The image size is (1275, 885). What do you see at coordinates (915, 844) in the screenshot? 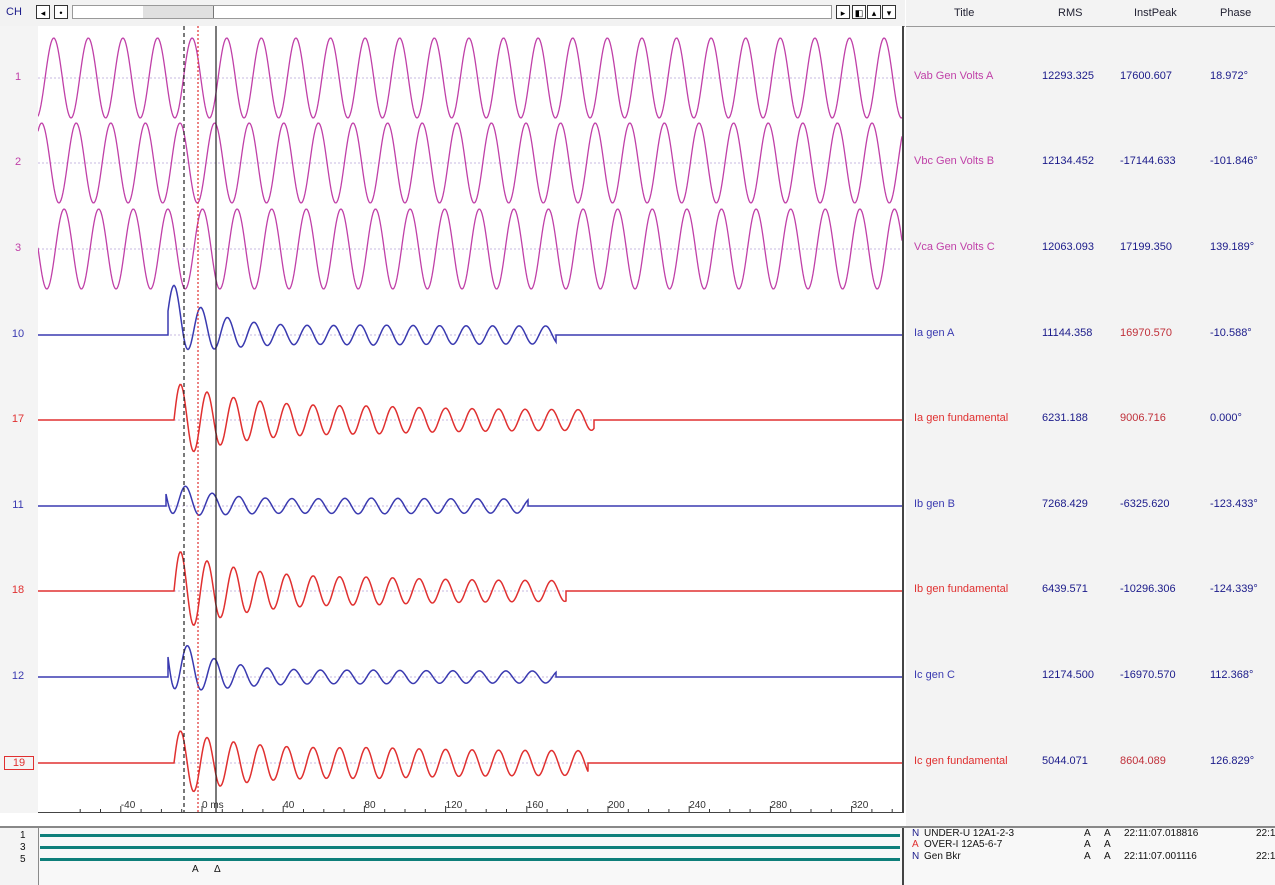
I see `event-flag: A` at bounding box center [915, 844].